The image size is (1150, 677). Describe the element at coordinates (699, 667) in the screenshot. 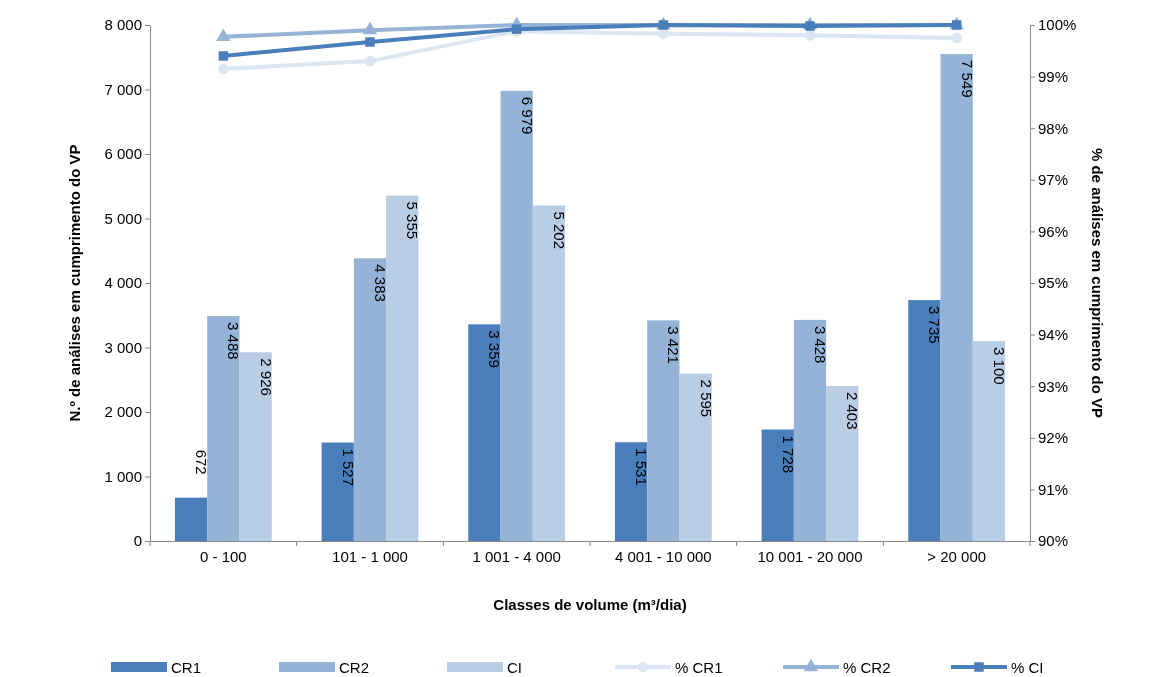

I see `legend-label: % CR1` at that location.